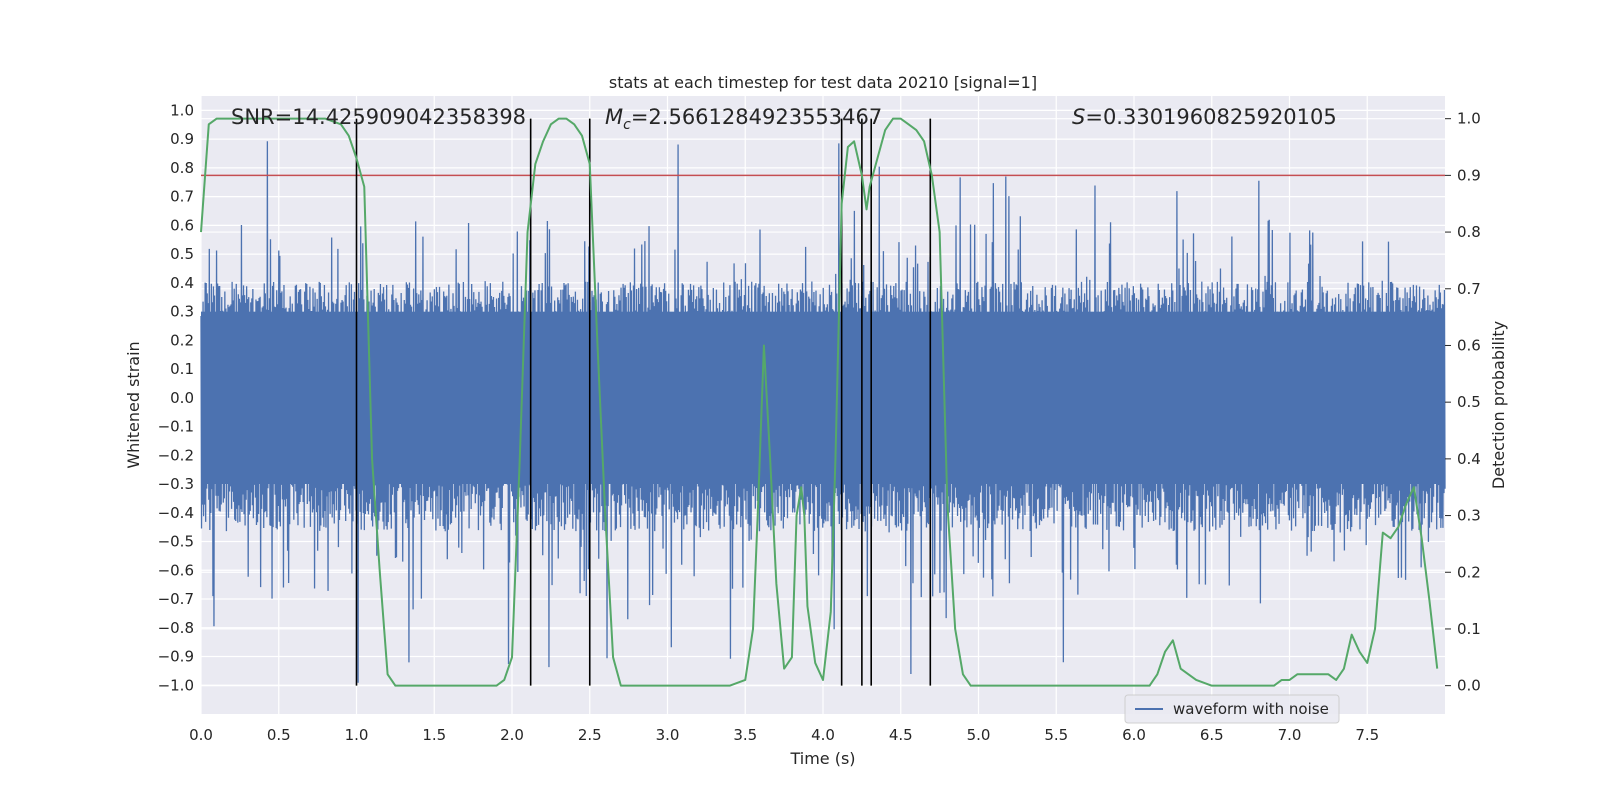 The width and height of the screenshot is (1600, 800). I want to click on y-right-tick-label: 0.3, so click(1469, 516).